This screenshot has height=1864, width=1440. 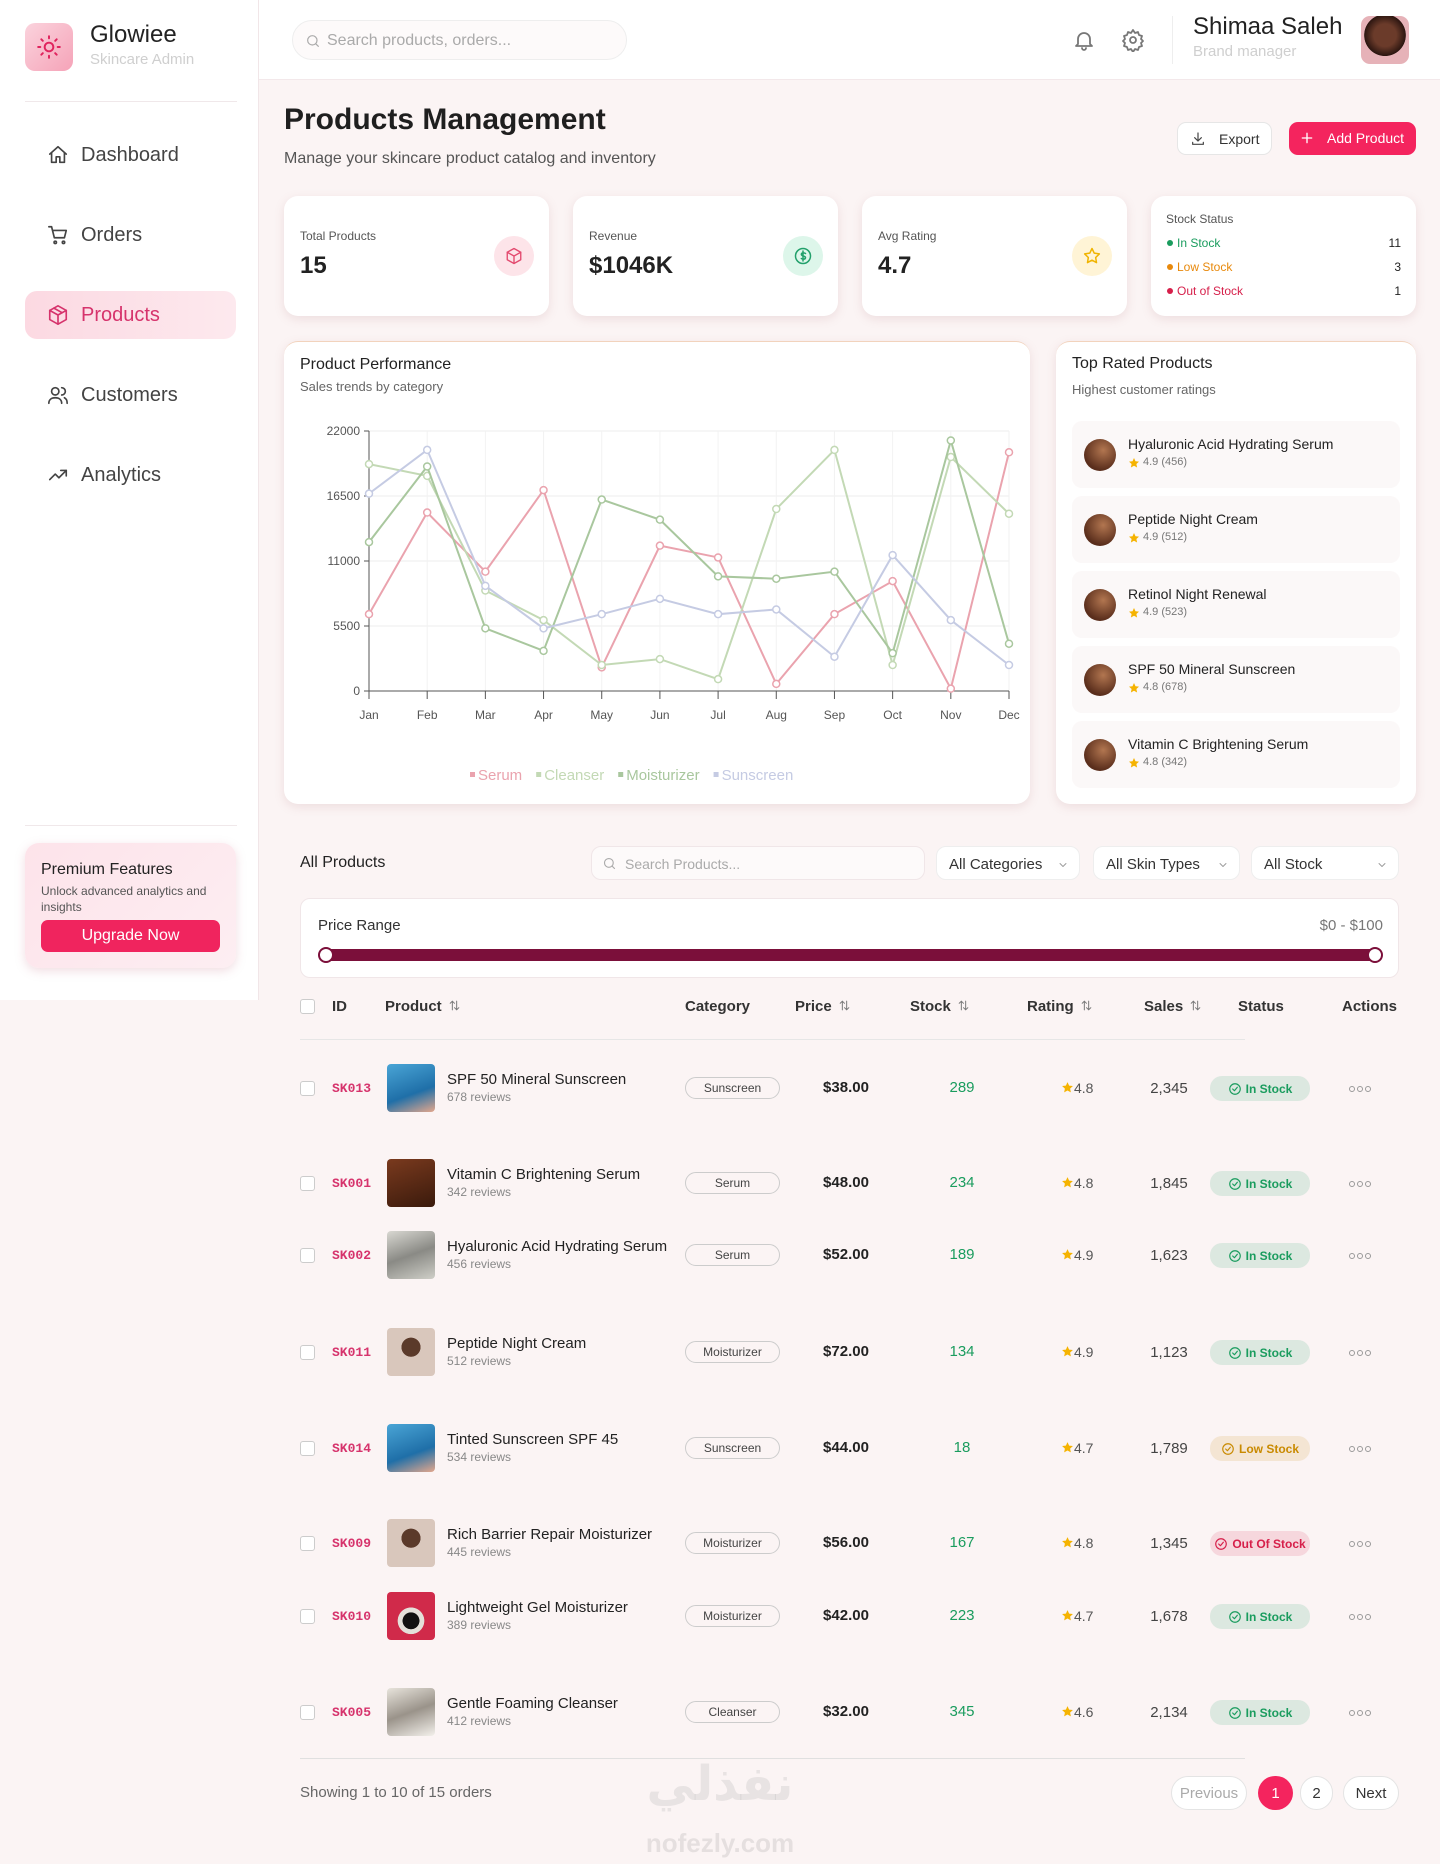 What do you see at coordinates (1153, 864) in the screenshot?
I see `filter-label: All Skin Types` at bounding box center [1153, 864].